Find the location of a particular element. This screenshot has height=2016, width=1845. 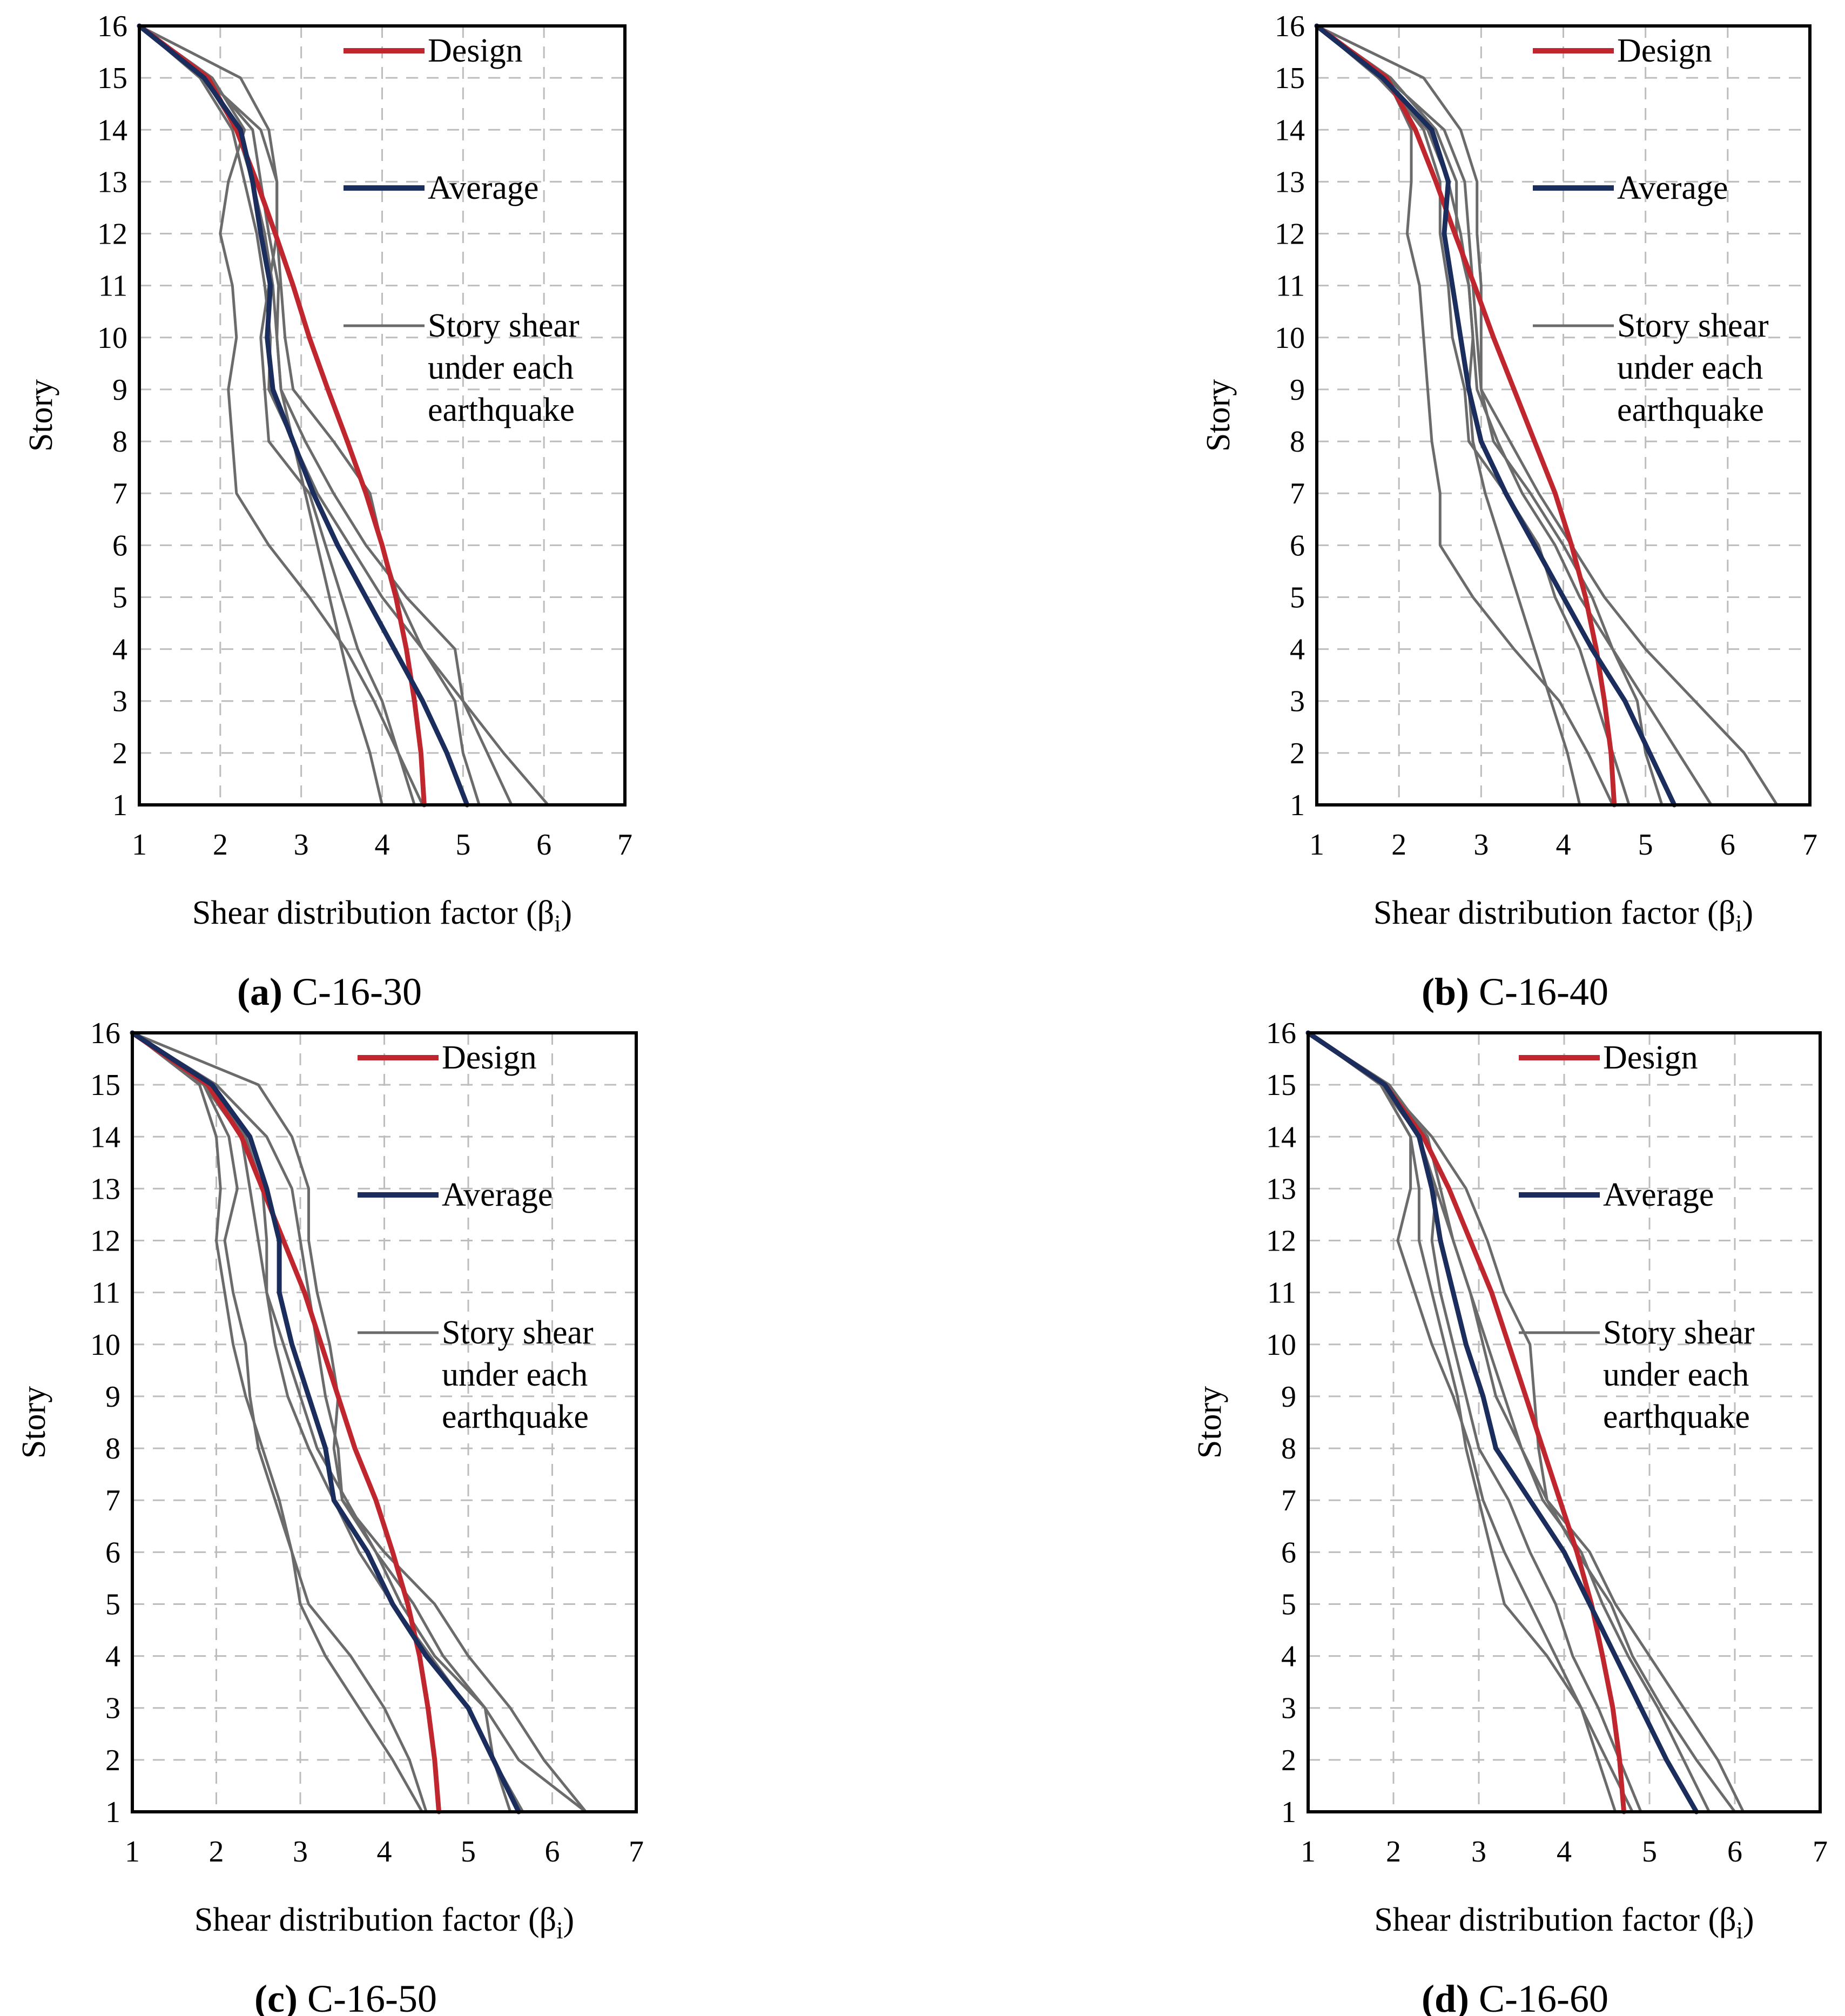

chart-d-ytick-label: 16 is located at coordinates (1281, 1034).